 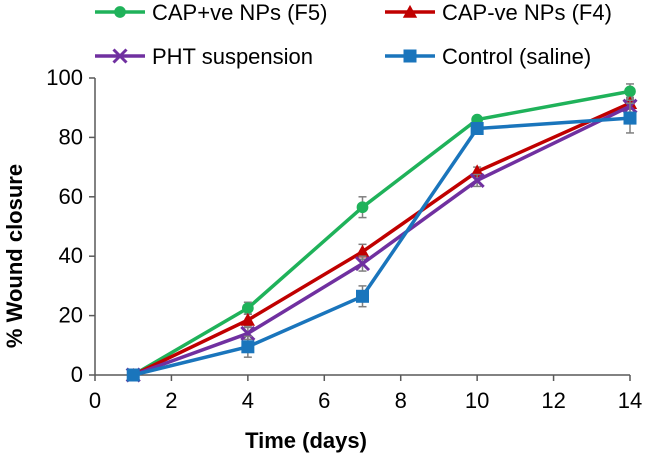 I want to click on x-tick-label: 14, so click(x=630, y=400).